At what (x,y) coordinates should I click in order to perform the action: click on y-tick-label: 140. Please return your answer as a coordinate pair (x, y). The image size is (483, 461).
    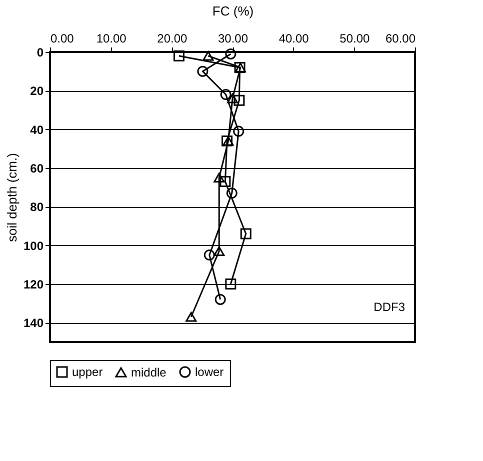
    Looking at the image, I should click on (33, 323).